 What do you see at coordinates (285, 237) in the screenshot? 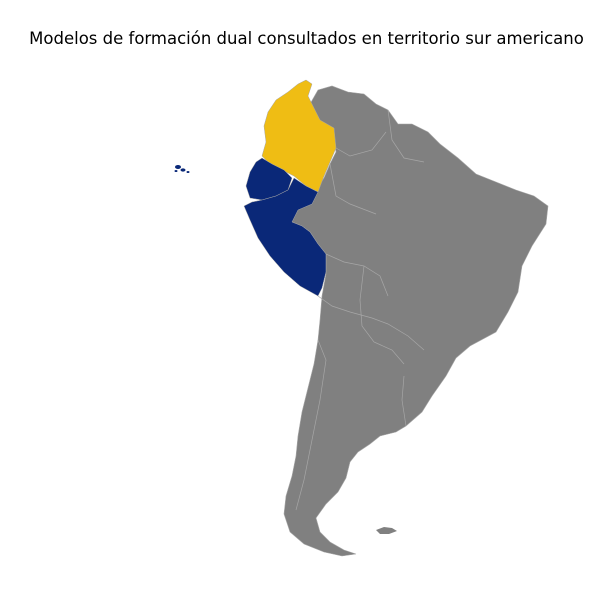
I see `country-peru` at bounding box center [285, 237].